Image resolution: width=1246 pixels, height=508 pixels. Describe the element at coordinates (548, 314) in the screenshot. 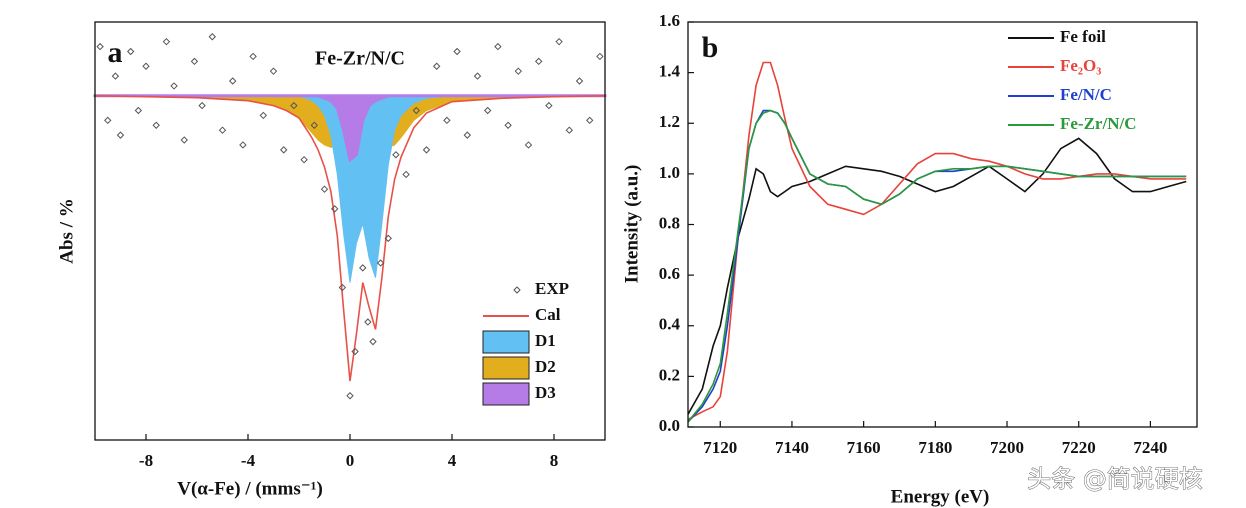

I see `legend-label: Cal` at that location.